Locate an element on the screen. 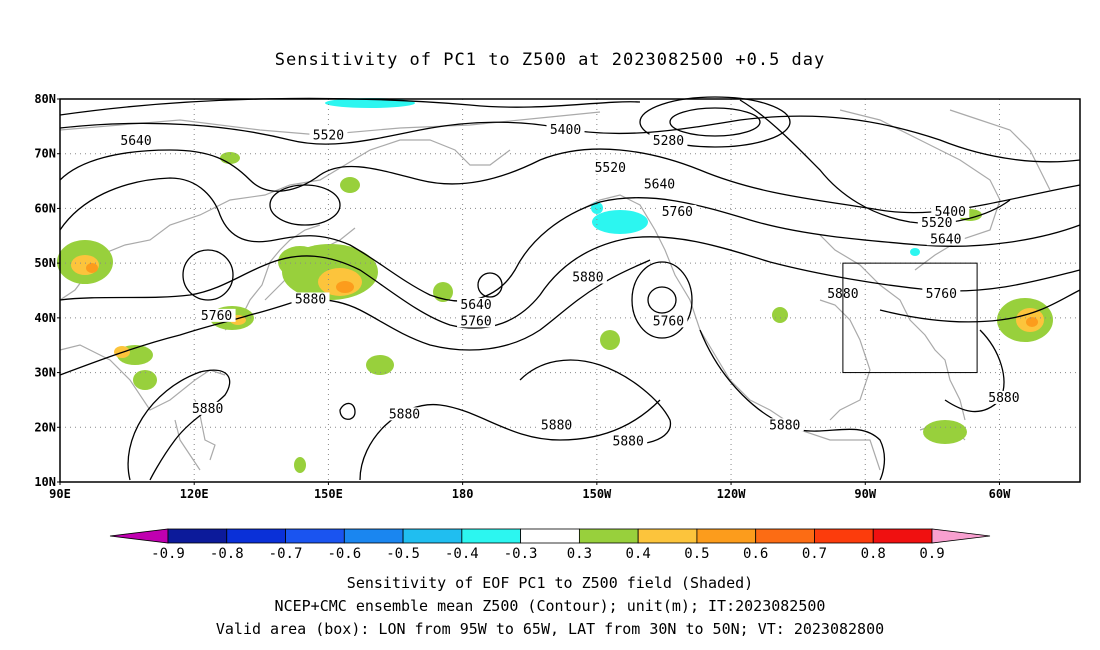  colorbar-label: -0.8 is located at coordinates (227, 554).